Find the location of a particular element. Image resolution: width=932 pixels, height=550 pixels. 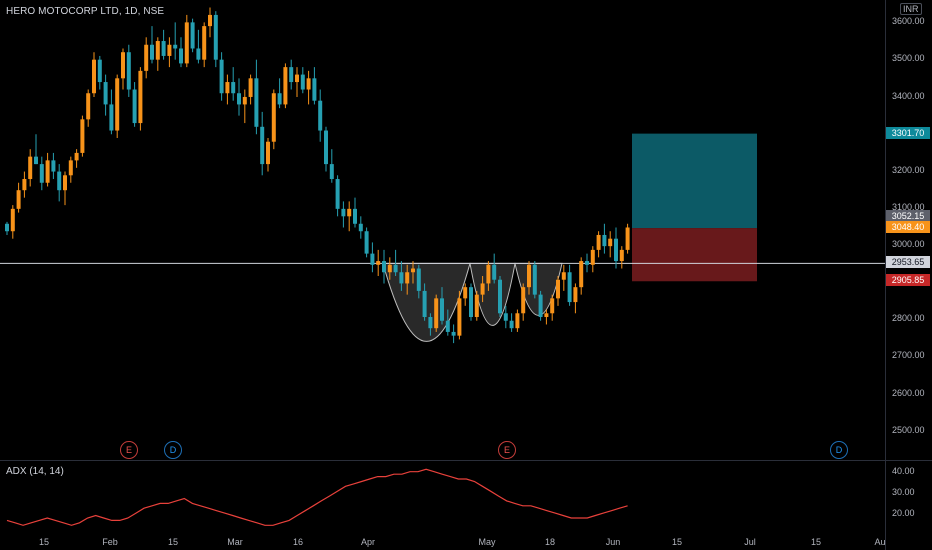

adx-indicator-title: ADX (14, 14) is located at coordinates (35, 471).